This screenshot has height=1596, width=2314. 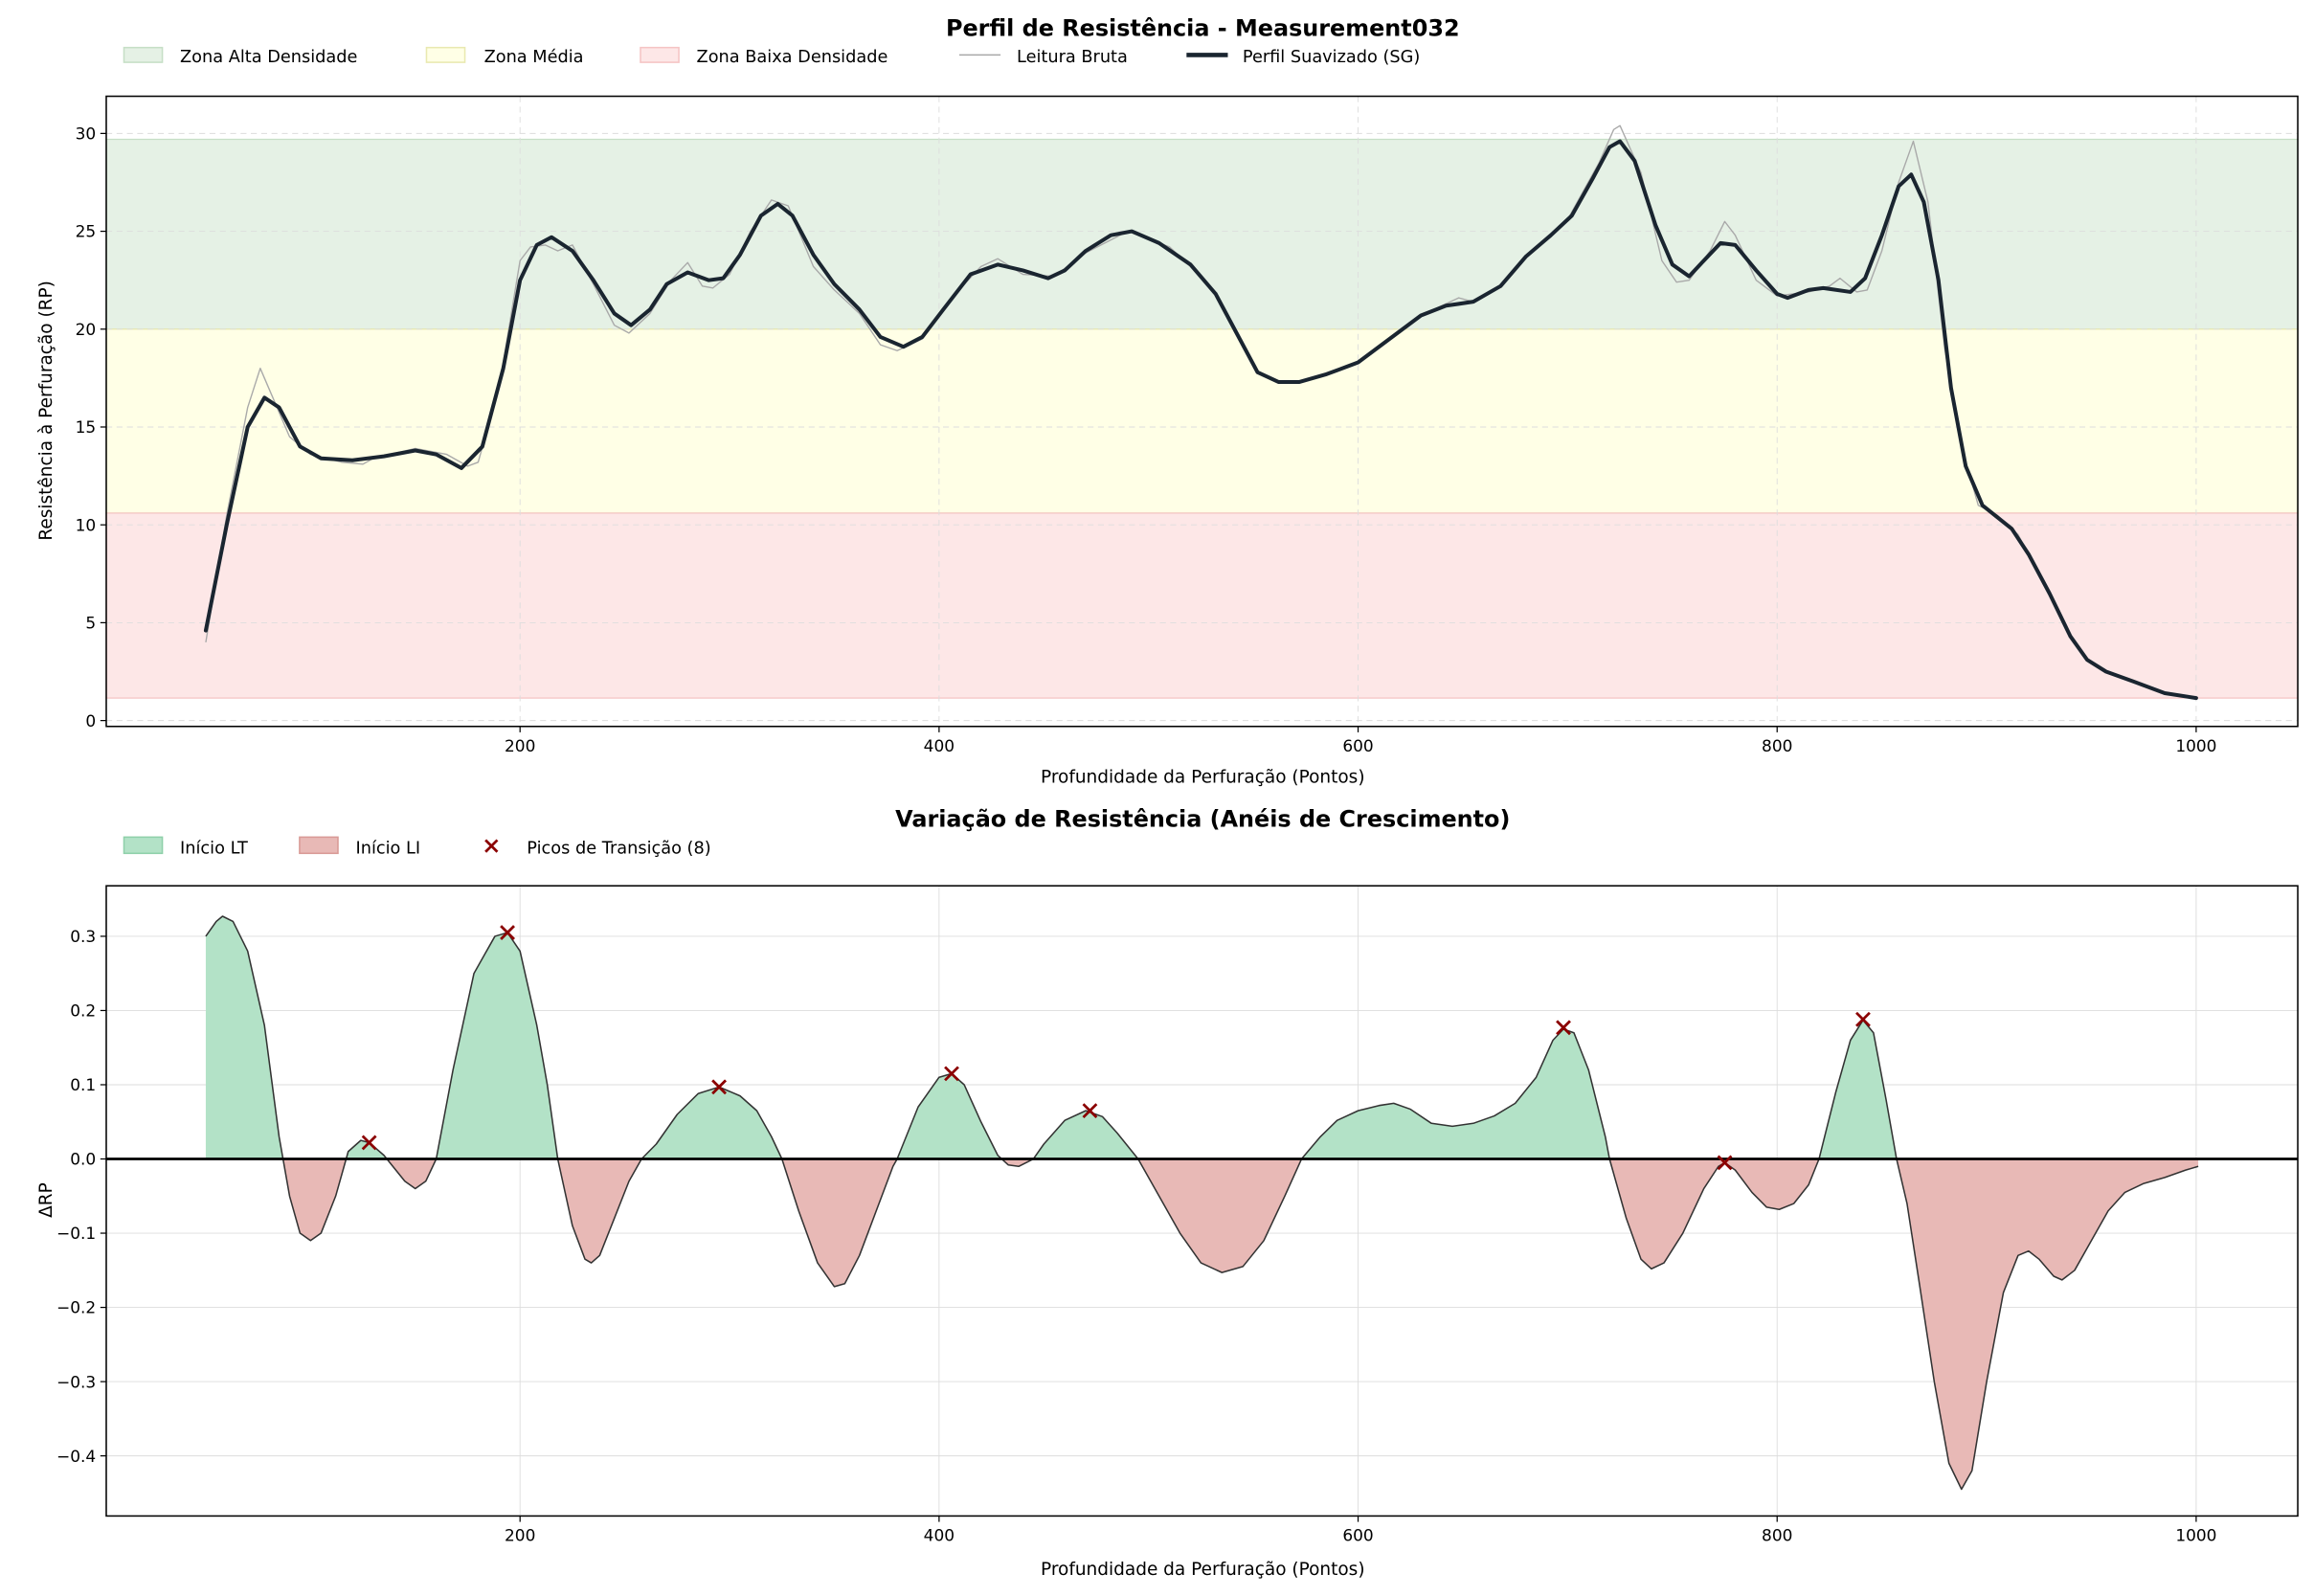 What do you see at coordinates (534, 57) in the screenshot?
I see `legend-label-zona-media: Zona Média` at bounding box center [534, 57].